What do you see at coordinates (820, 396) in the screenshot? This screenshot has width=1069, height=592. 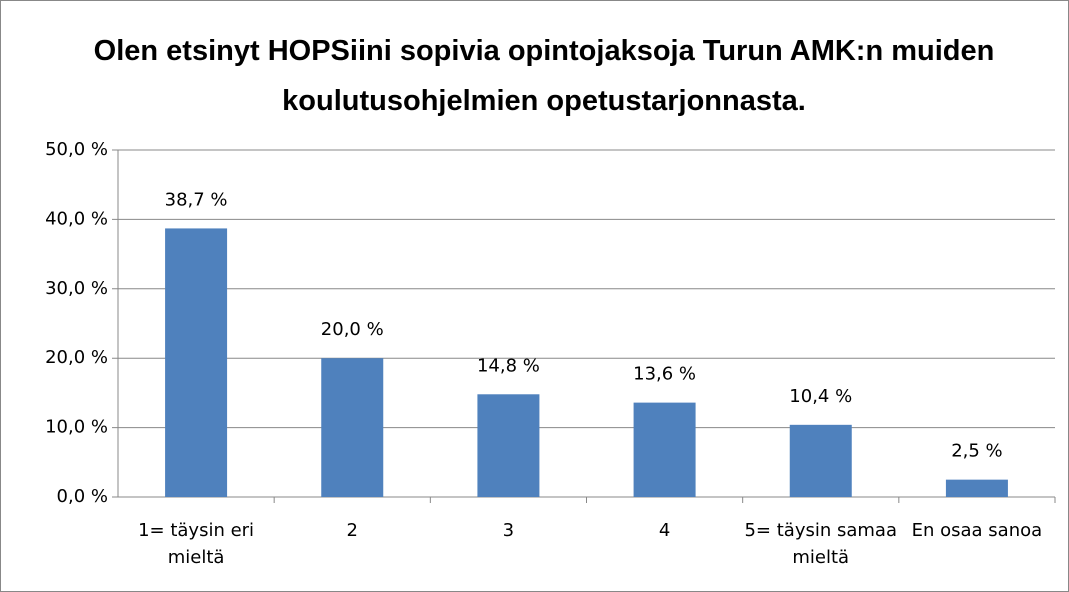 I see `data-label: 10,4 %` at bounding box center [820, 396].